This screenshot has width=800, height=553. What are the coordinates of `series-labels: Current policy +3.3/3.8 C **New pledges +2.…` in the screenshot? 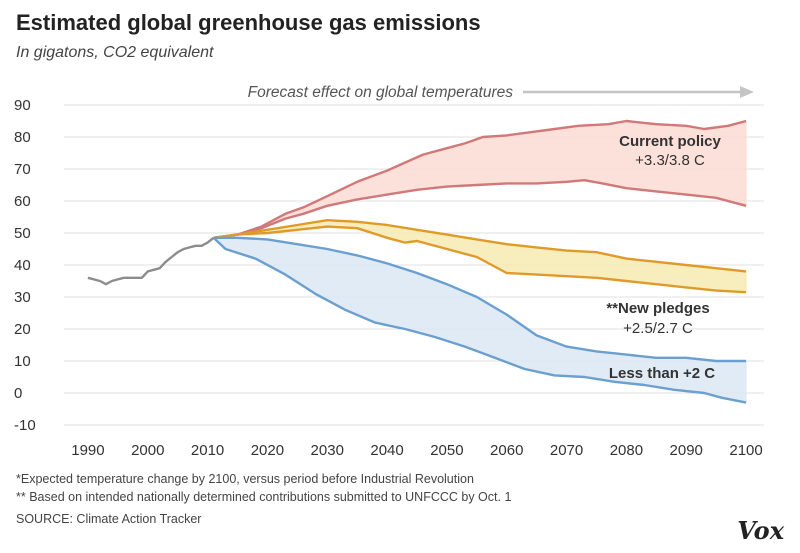 It's located at (663, 257).